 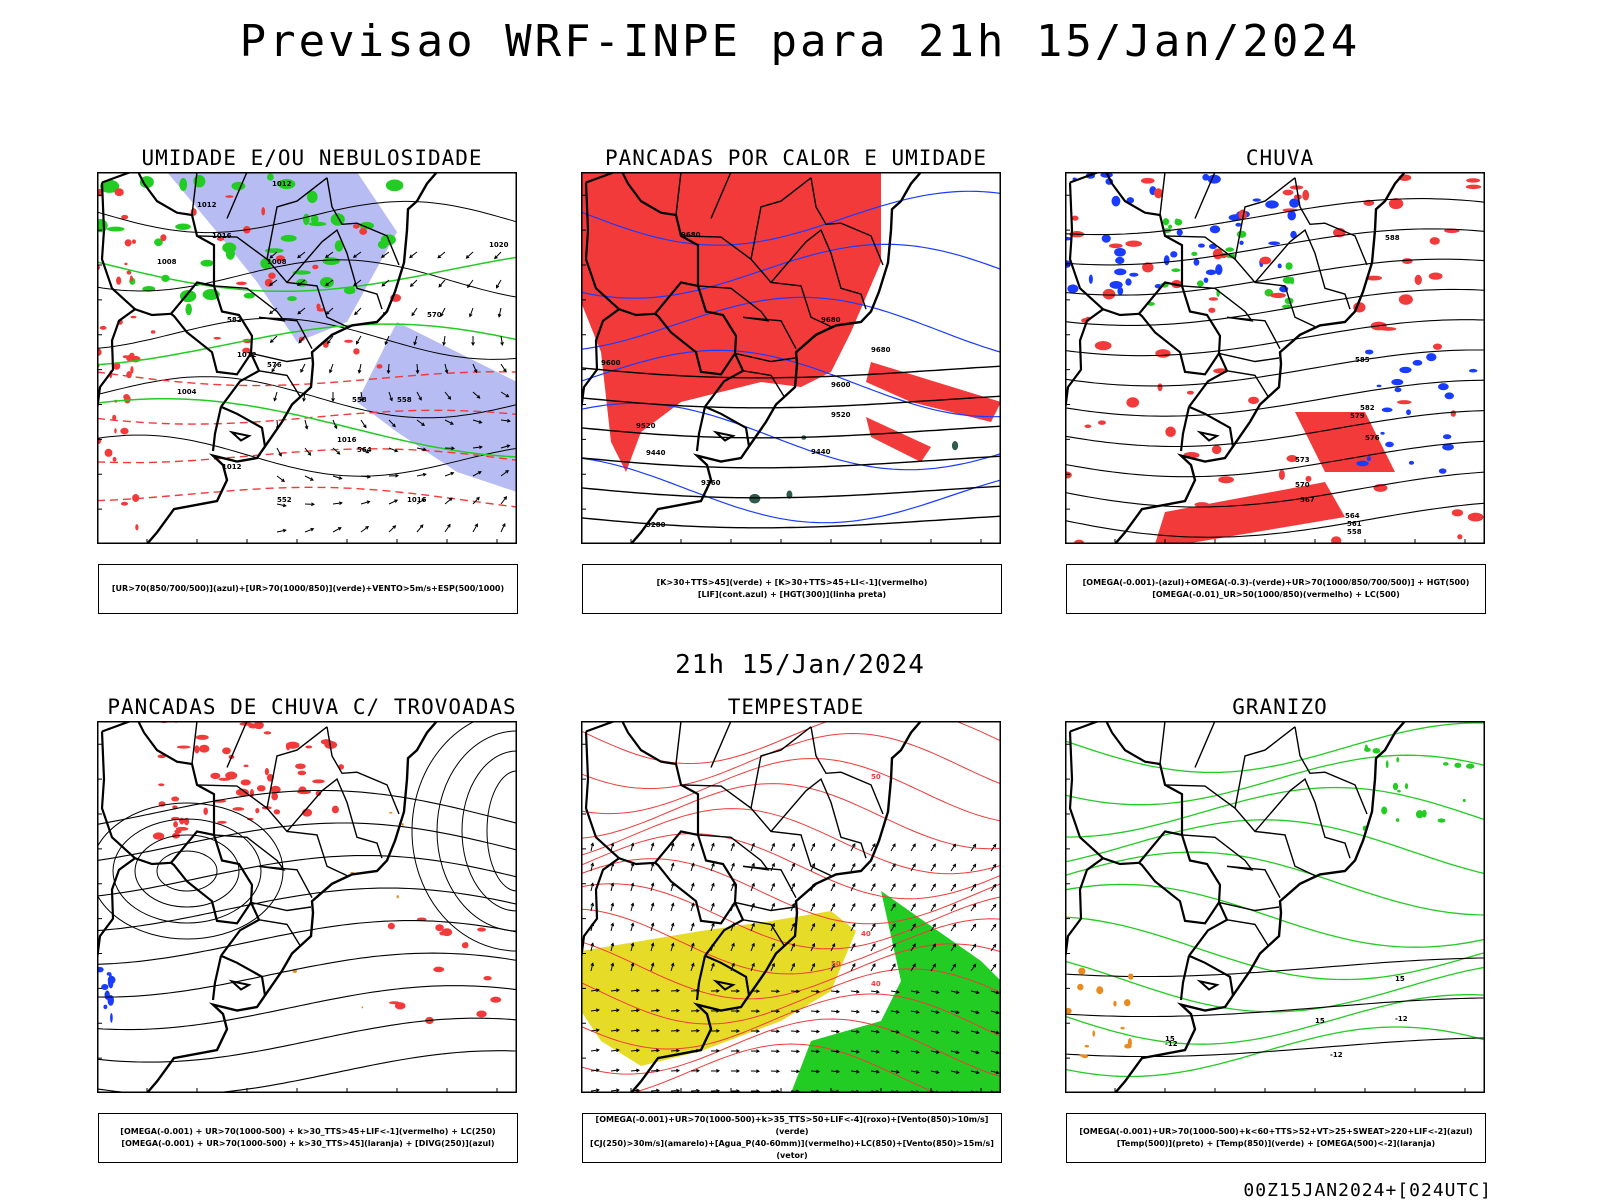 What do you see at coordinates (1354, 524) in the screenshot?
I see `contour-label: 561` at bounding box center [1354, 524].